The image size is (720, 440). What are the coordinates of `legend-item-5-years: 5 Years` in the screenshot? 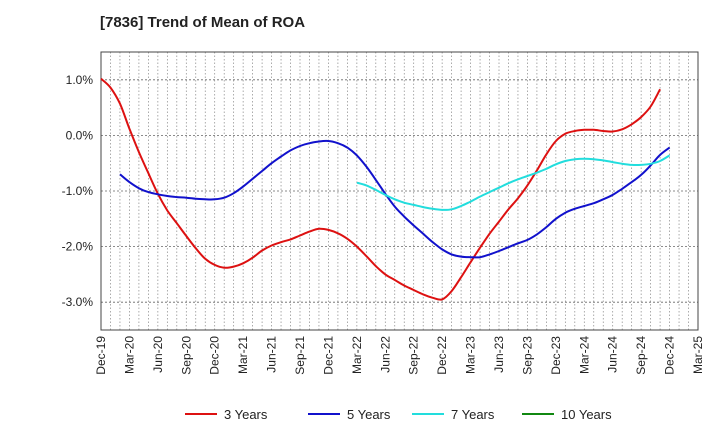 It's located at (349, 414).